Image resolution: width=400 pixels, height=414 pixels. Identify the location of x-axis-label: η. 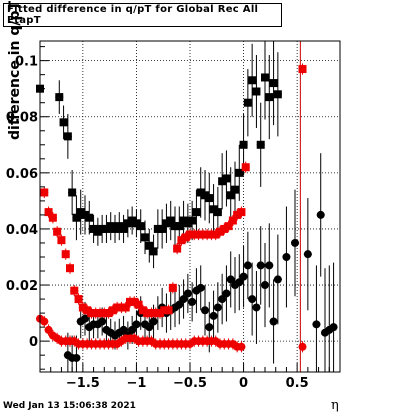
(335, 405).